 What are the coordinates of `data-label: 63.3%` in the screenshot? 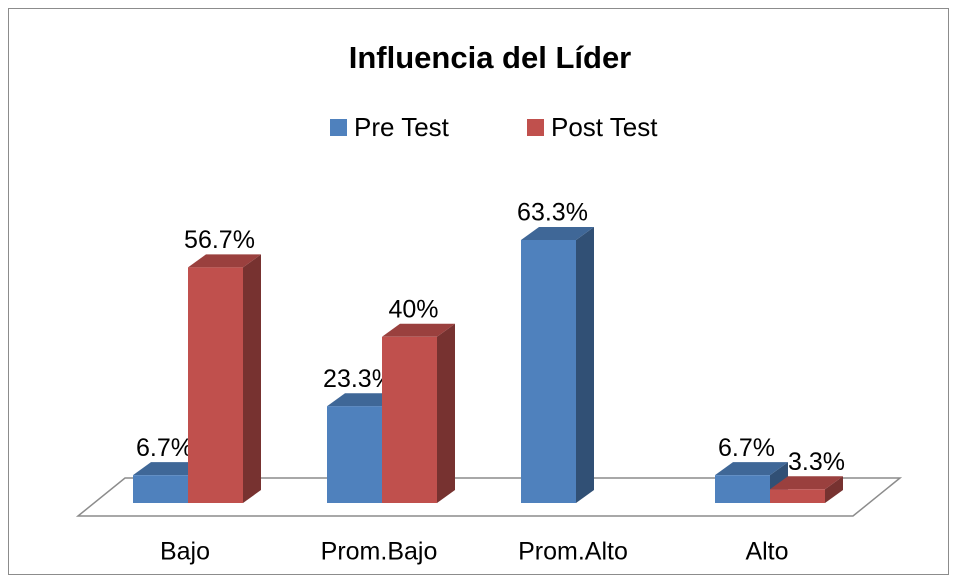 It's located at (552, 213).